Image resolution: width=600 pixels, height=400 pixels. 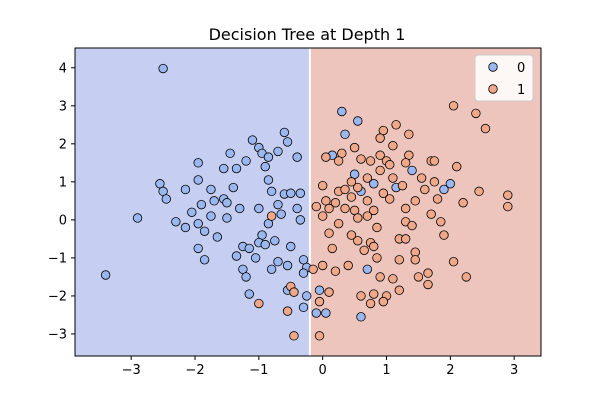 I want to click on x-tick-label: 1, so click(x=386, y=370).